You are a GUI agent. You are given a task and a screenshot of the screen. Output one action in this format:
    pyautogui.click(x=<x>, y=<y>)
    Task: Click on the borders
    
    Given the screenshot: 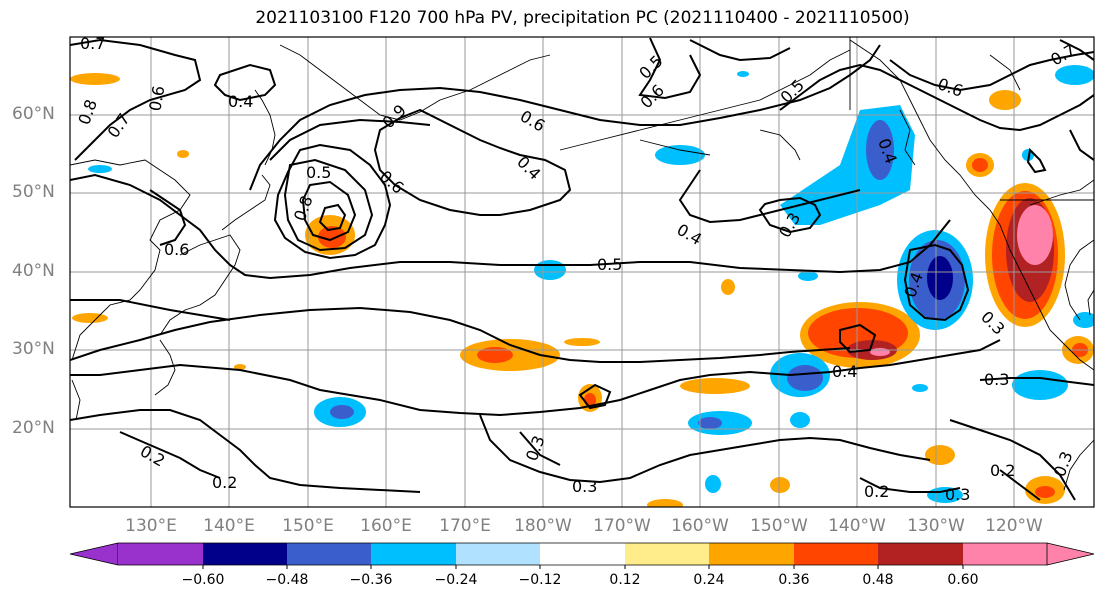 What is the action you would take?
    pyautogui.click(x=971, y=119)
    